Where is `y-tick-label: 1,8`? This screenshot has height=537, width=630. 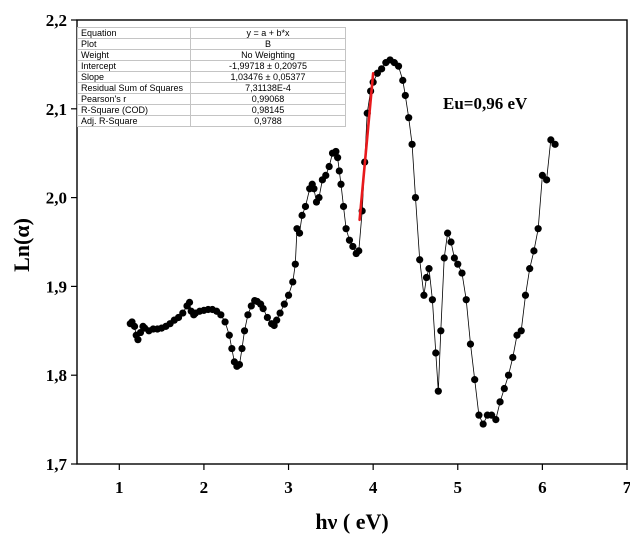 y-tick-label: 1,8 is located at coordinates (56, 375).